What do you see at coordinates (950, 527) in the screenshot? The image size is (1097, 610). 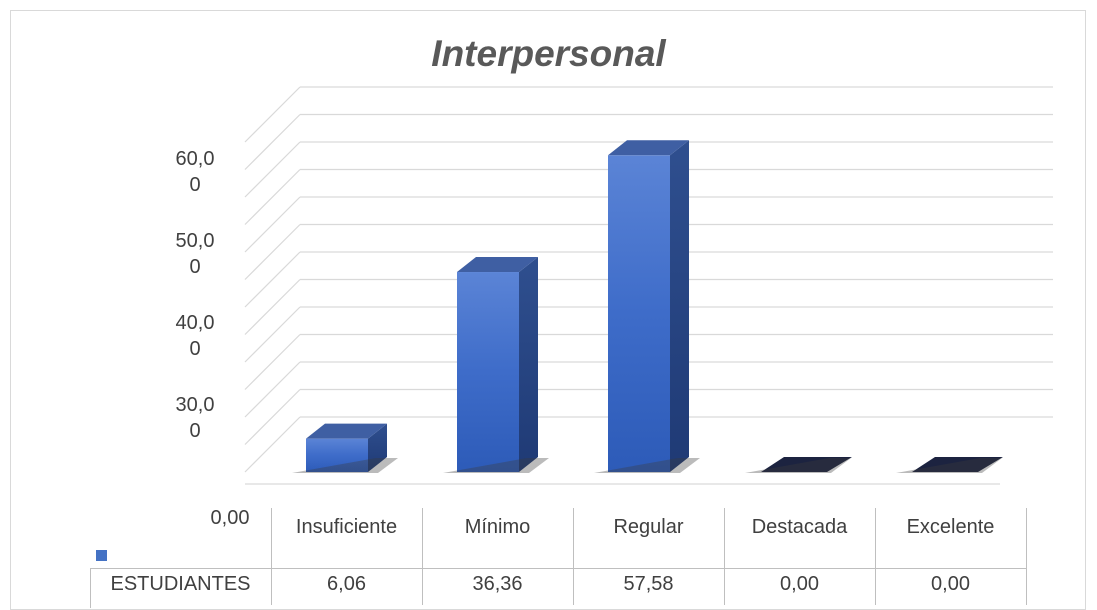 I see `category-label: Excelente` at bounding box center [950, 527].